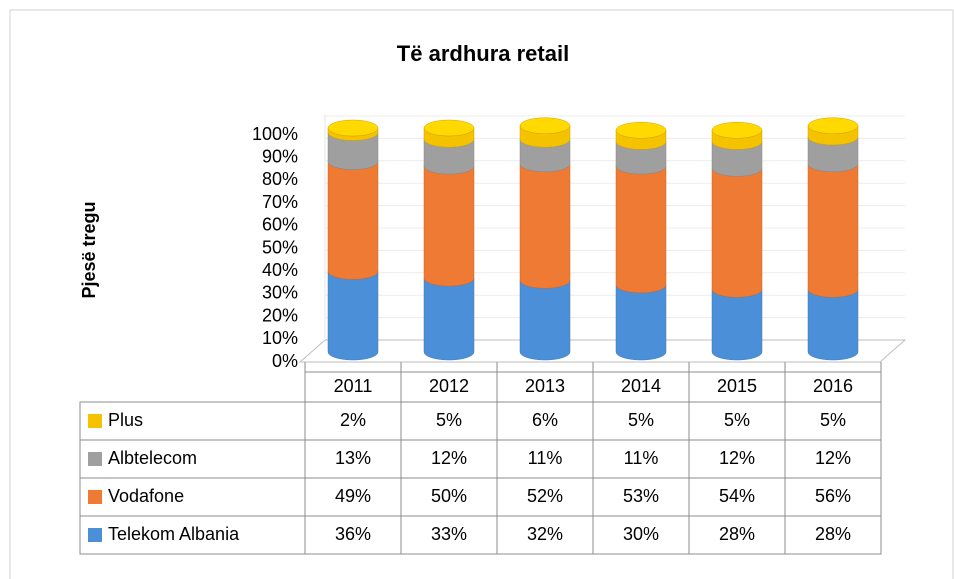 This screenshot has width=954, height=579. I want to click on table-value: 30%, so click(641, 534).